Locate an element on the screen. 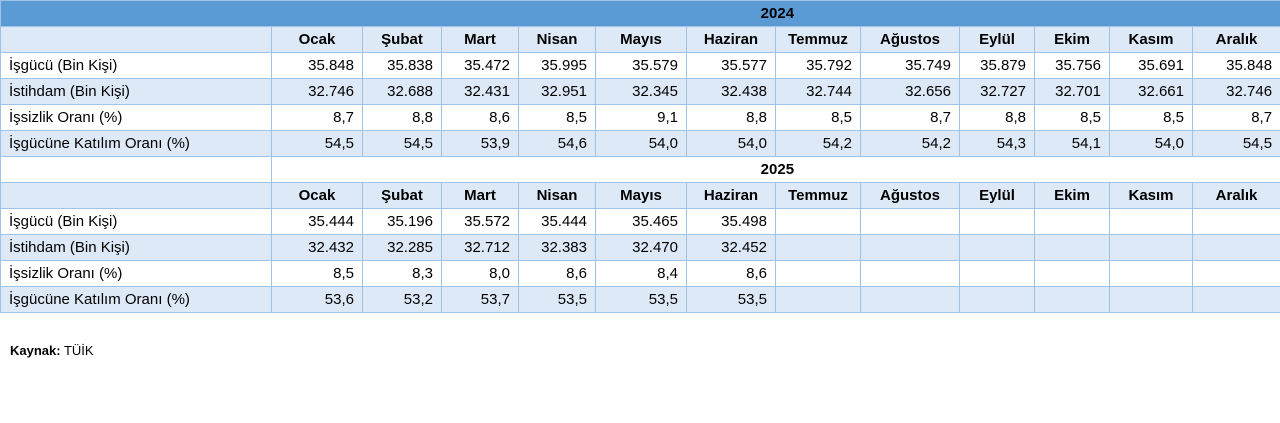 Image resolution: width=1280 pixels, height=423 pixels. empty-corner-cell is located at coordinates (136, 39).